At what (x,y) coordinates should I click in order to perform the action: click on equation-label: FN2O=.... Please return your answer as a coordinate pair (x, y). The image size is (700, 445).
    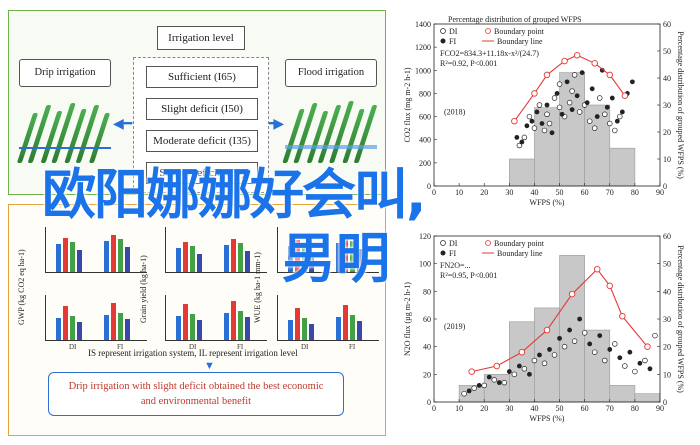
    Looking at the image, I should click on (455, 265).